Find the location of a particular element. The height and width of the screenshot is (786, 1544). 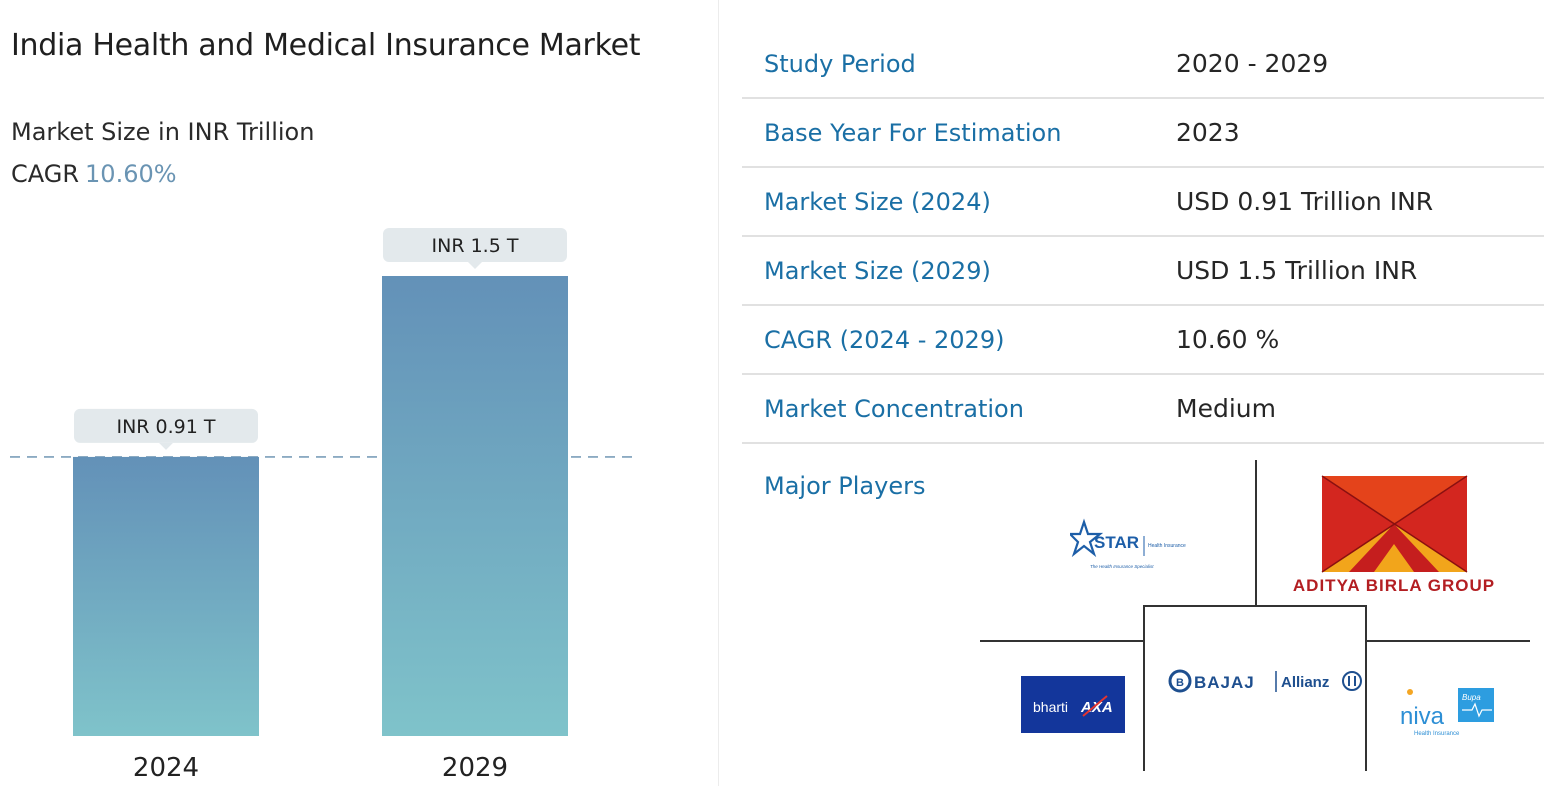

cagr-value: 10.60% is located at coordinates (131, 174).